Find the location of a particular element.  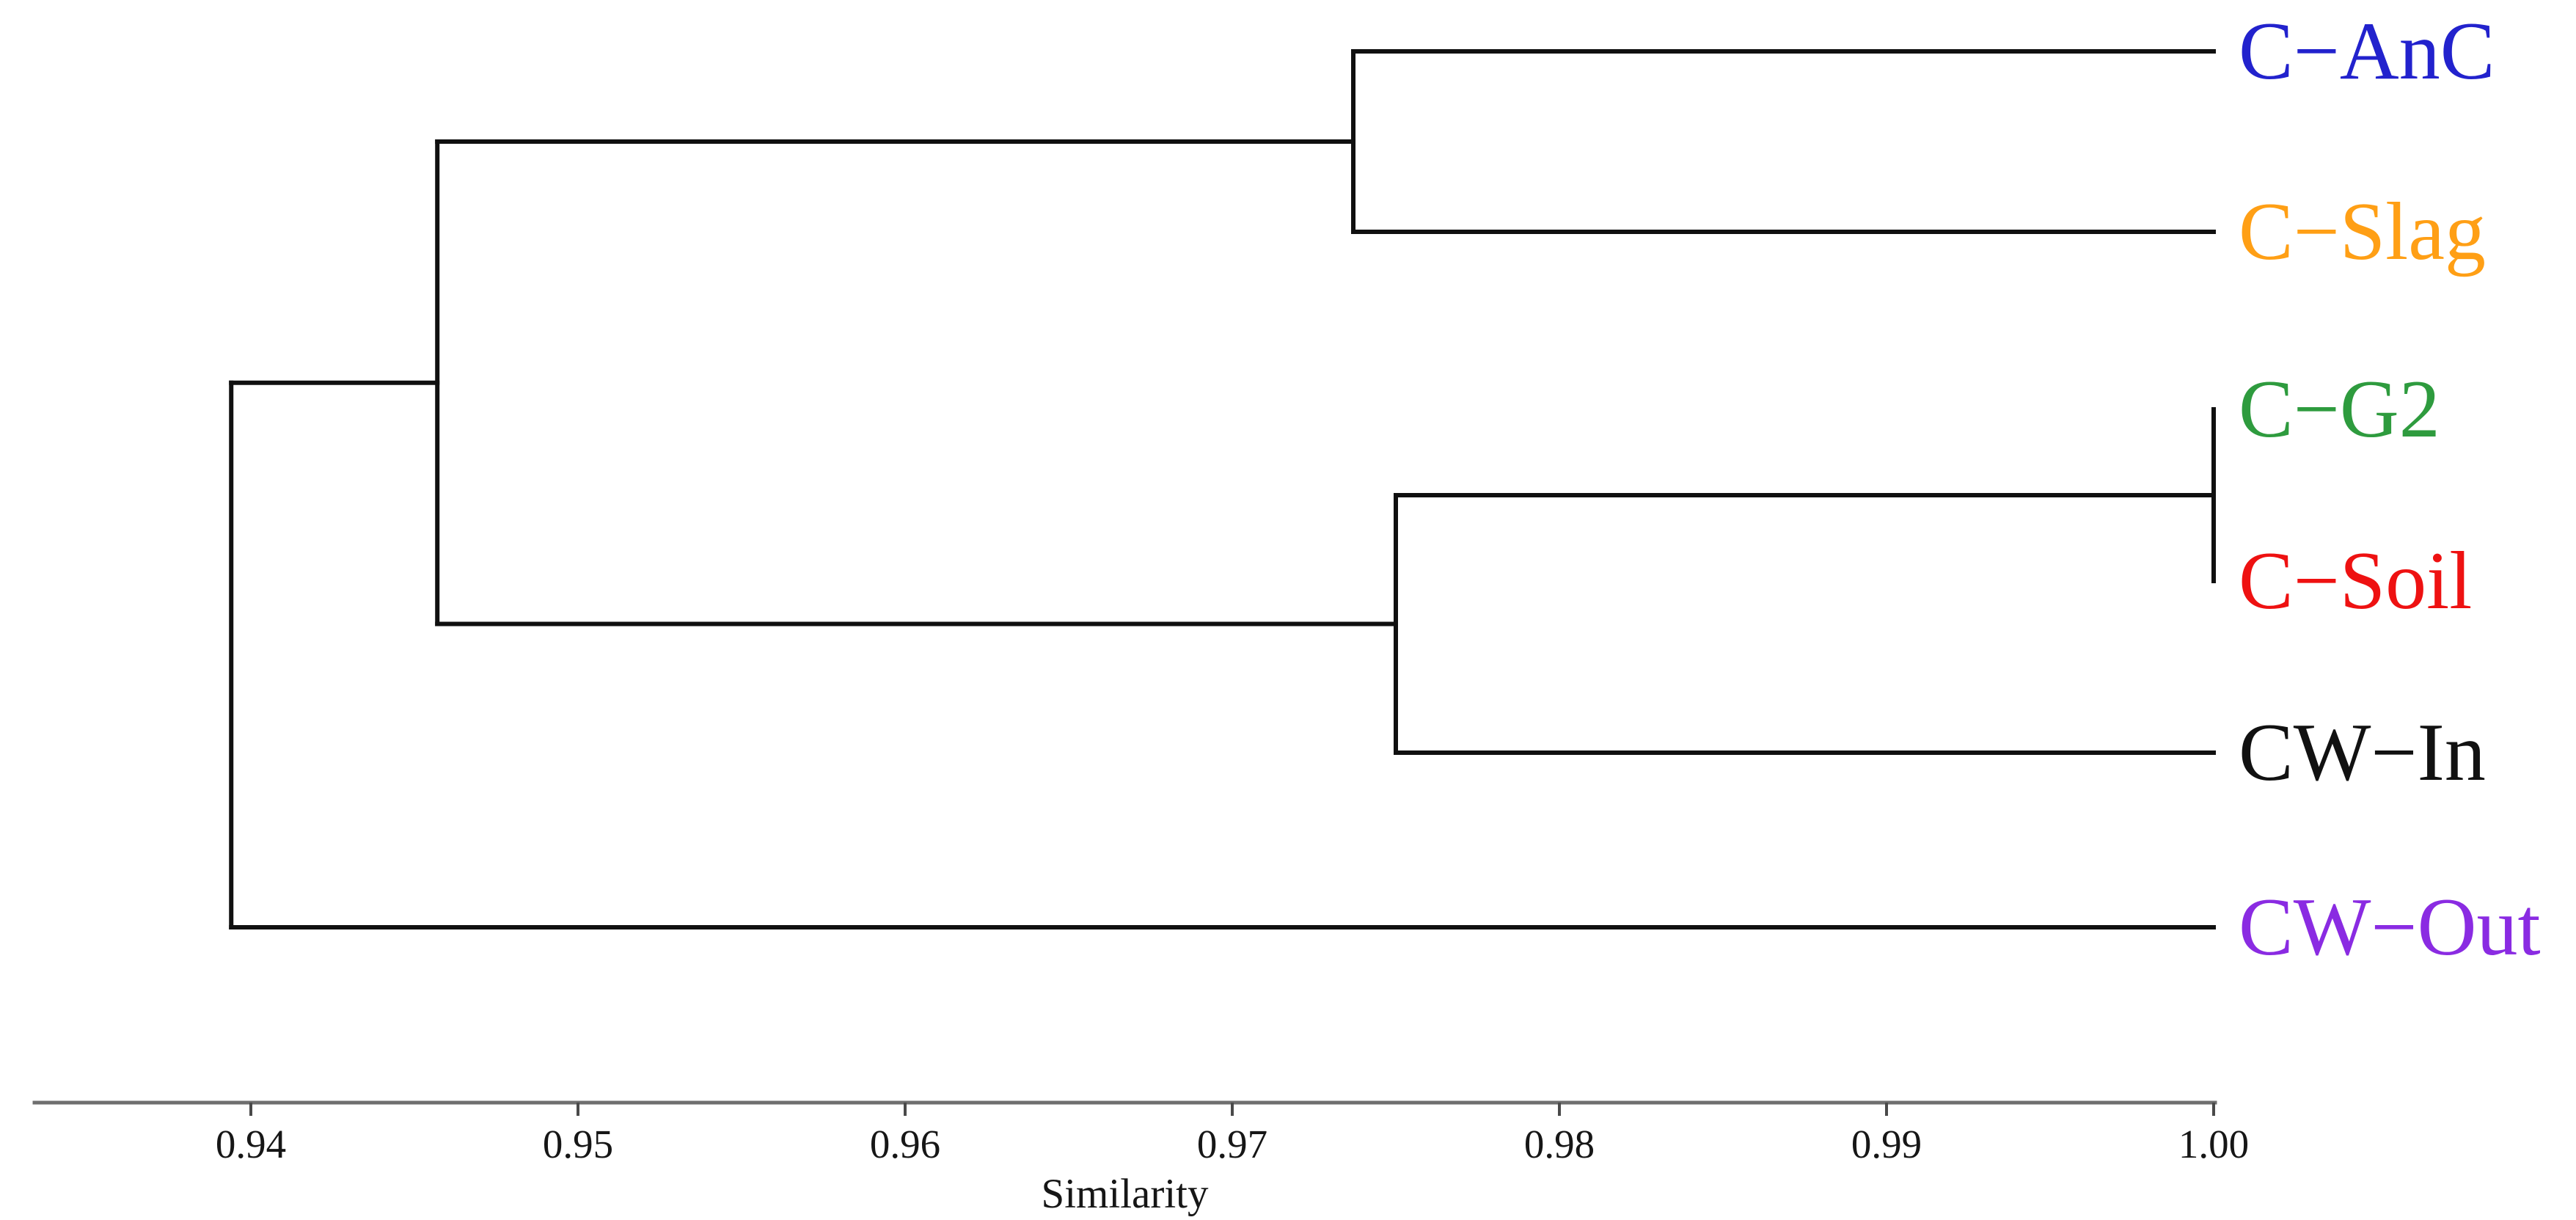

leaf-label-c-g2: C−G2 is located at coordinates (2339, 409).